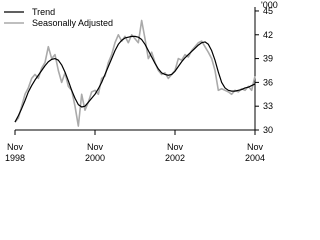 This screenshot has width=320, height=240. What do you see at coordinates (175, 152) in the screenshot?
I see `x-tick-label: Nov 2002` at bounding box center [175, 152].